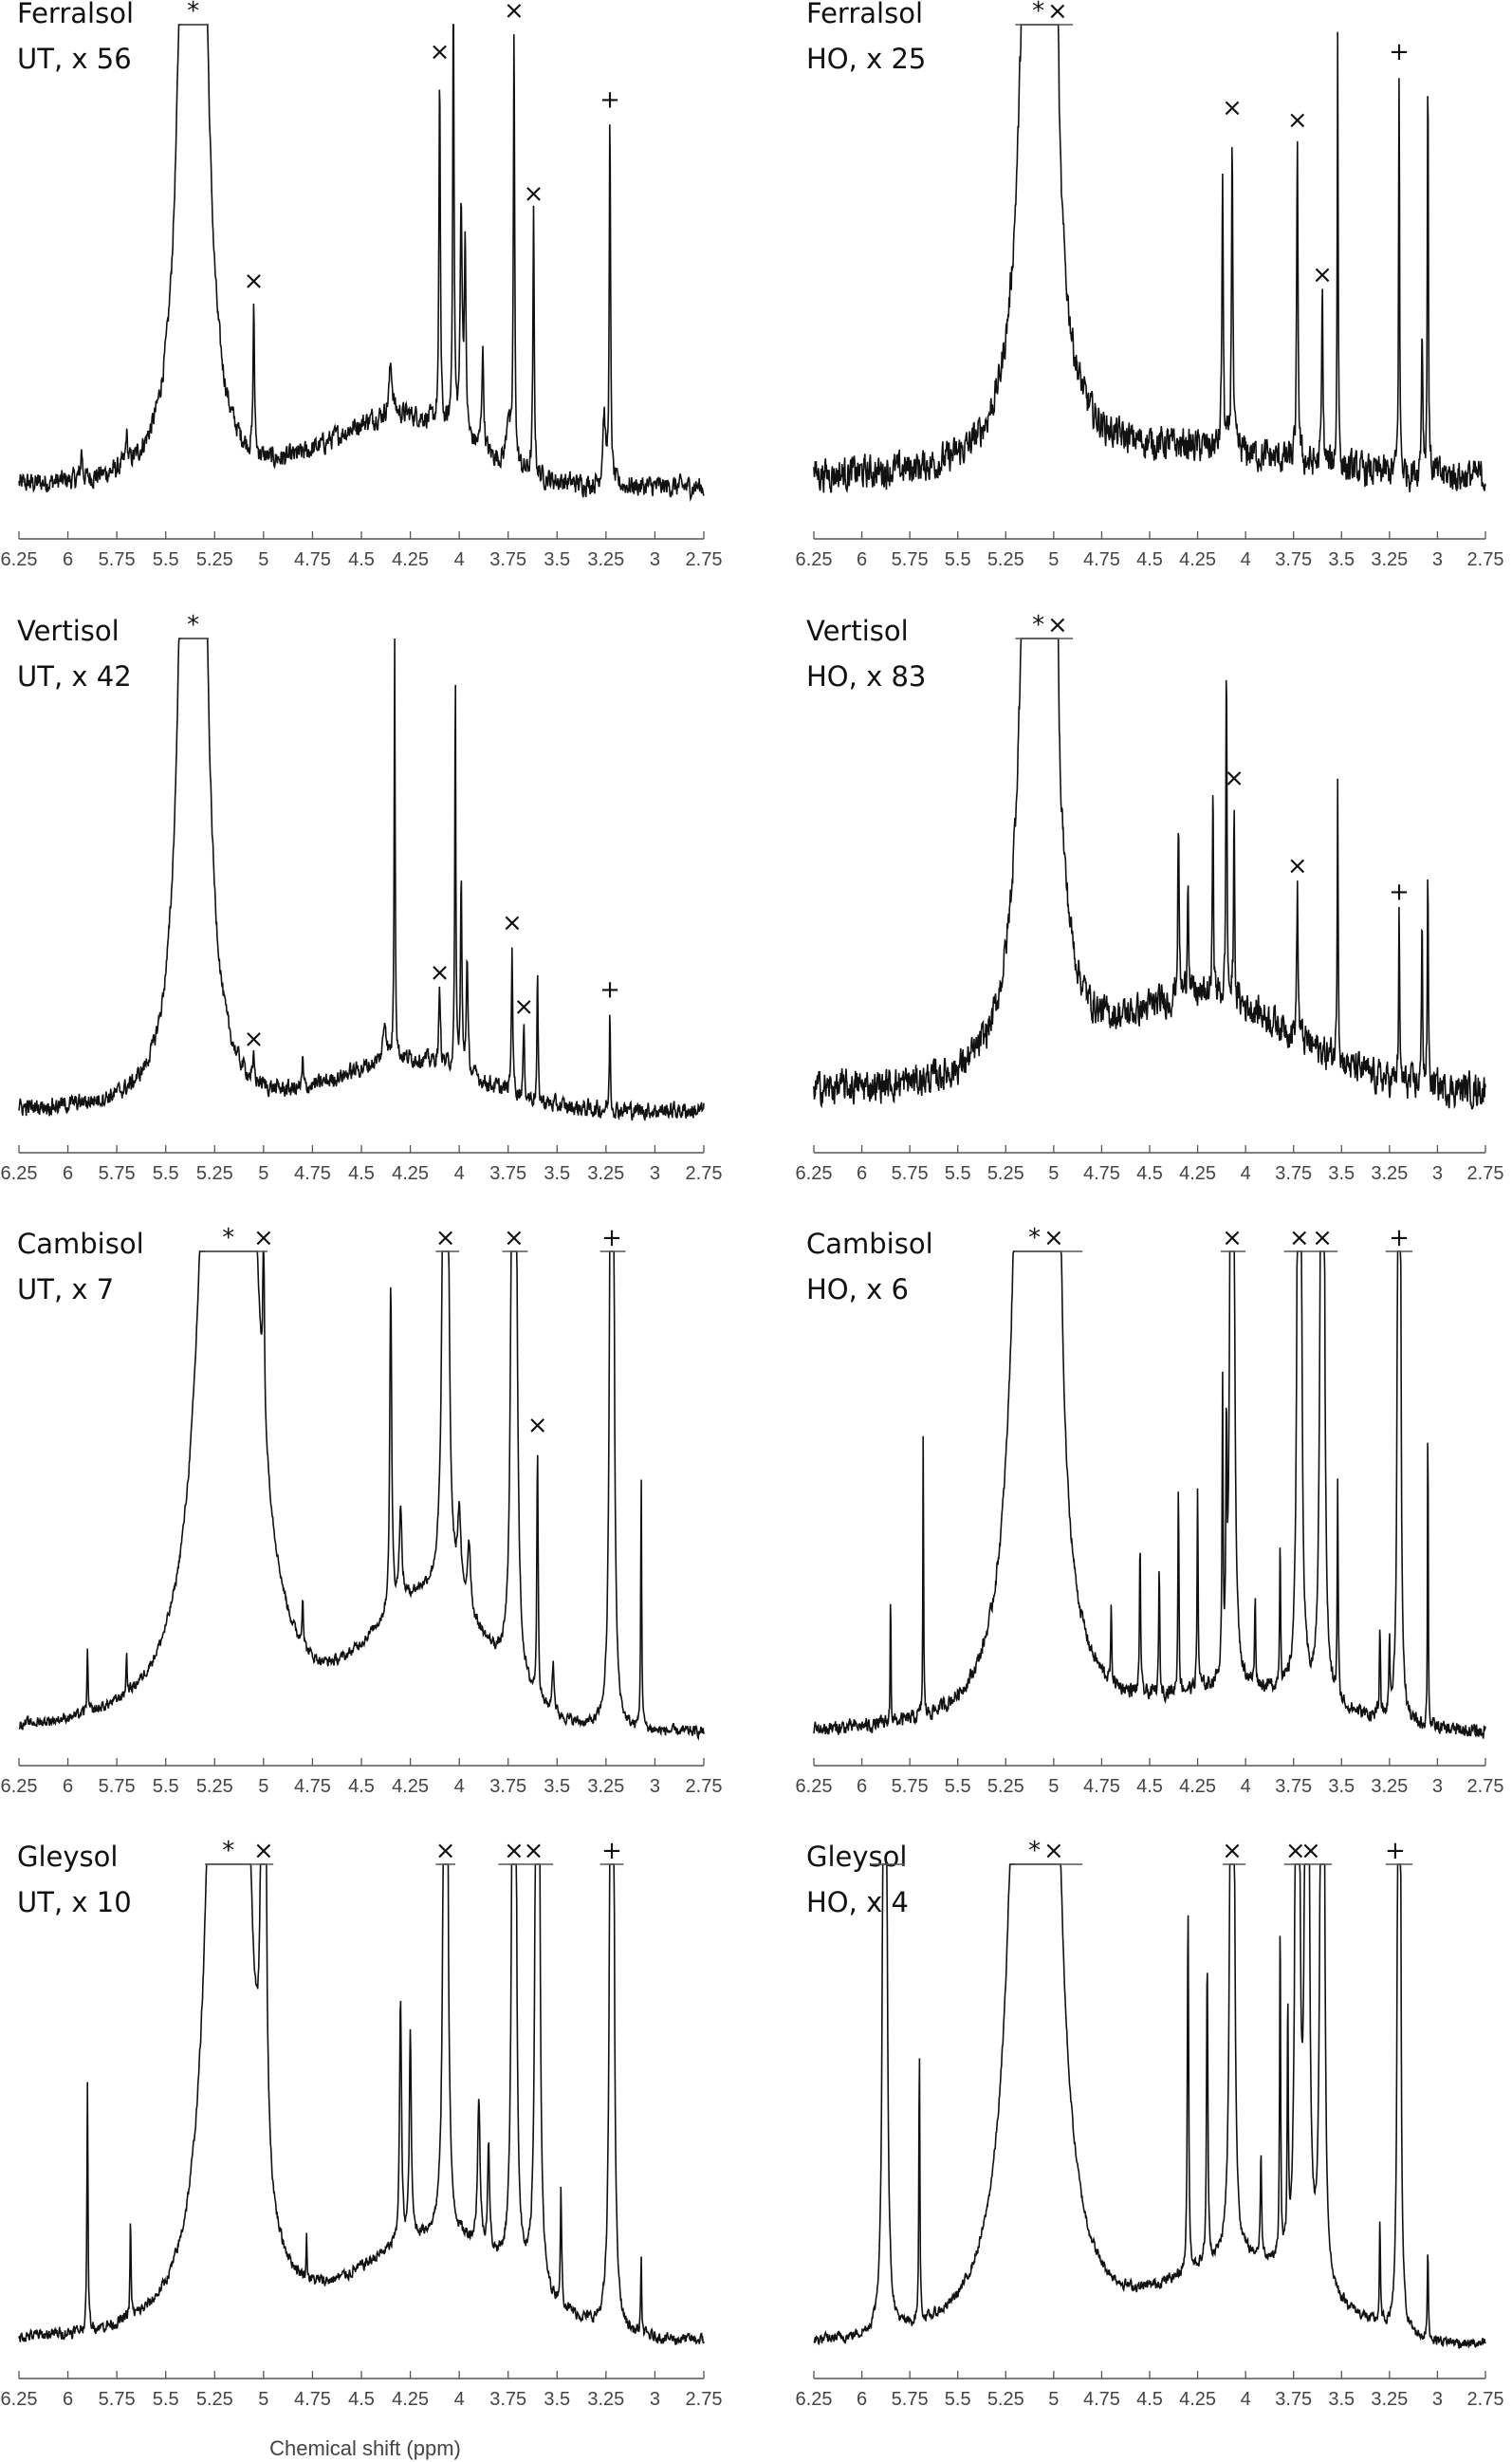 This screenshot has width=1512, height=2462. What do you see at coordinates (80, 1244) in the screenshot?
I see `panel-title: Cambisol` at bounding box center [80, 1244].